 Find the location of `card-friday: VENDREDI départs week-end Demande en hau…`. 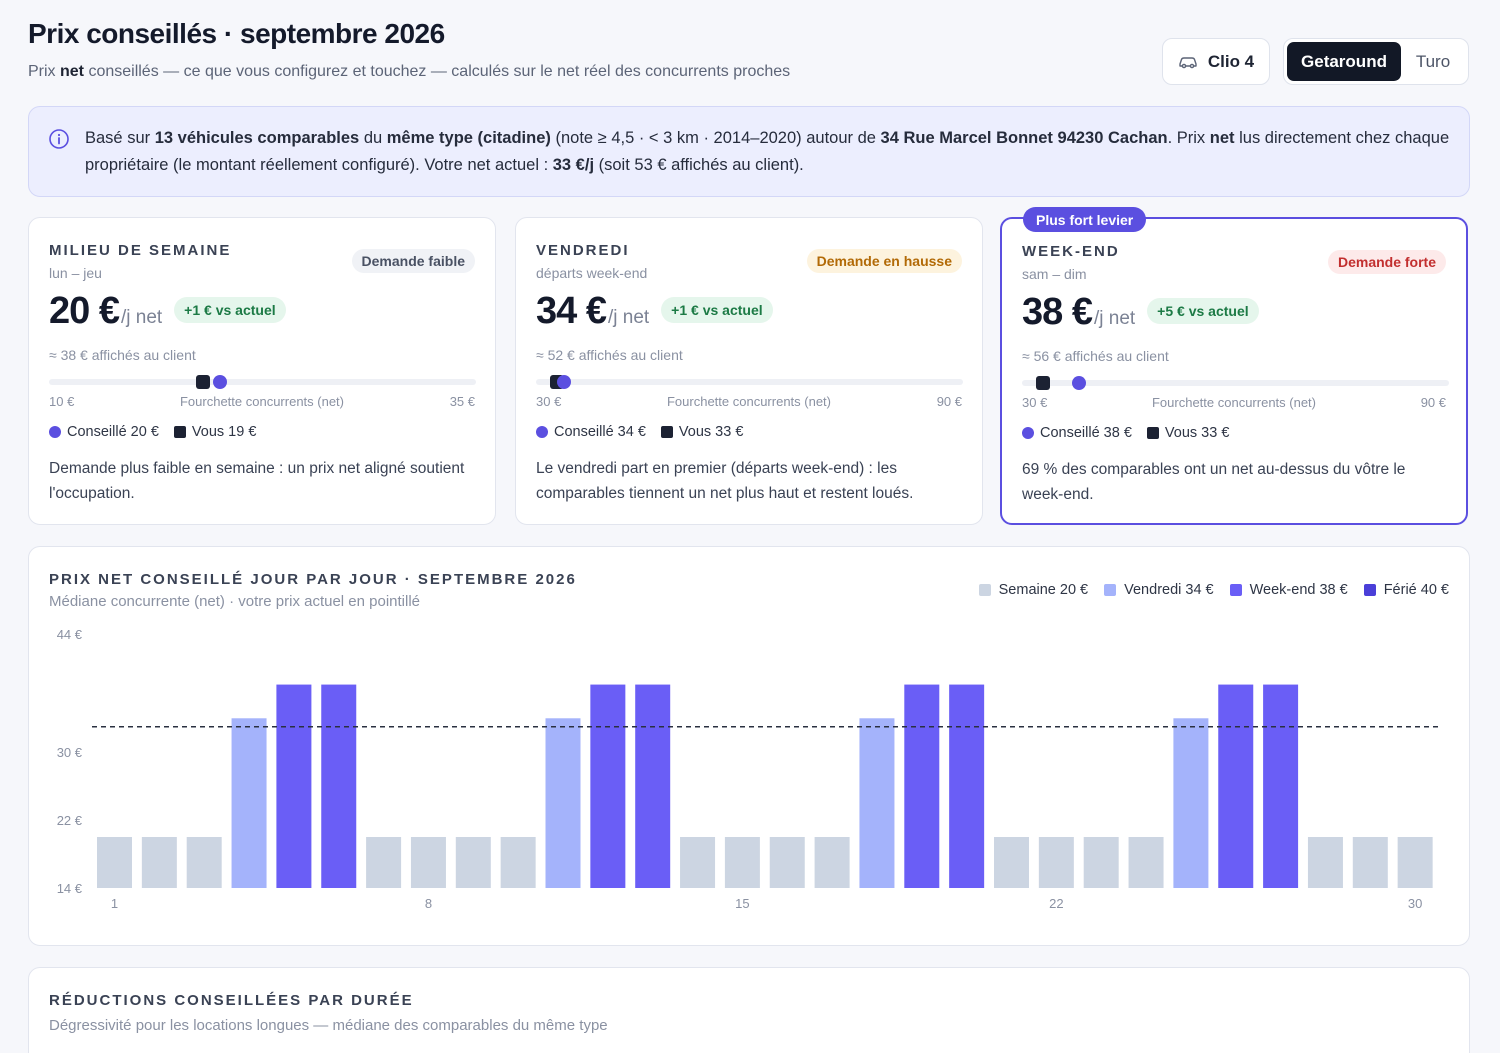

card-friday: VENDREDI départs week-end Demande en hau… is located at coordinates (749, 371).